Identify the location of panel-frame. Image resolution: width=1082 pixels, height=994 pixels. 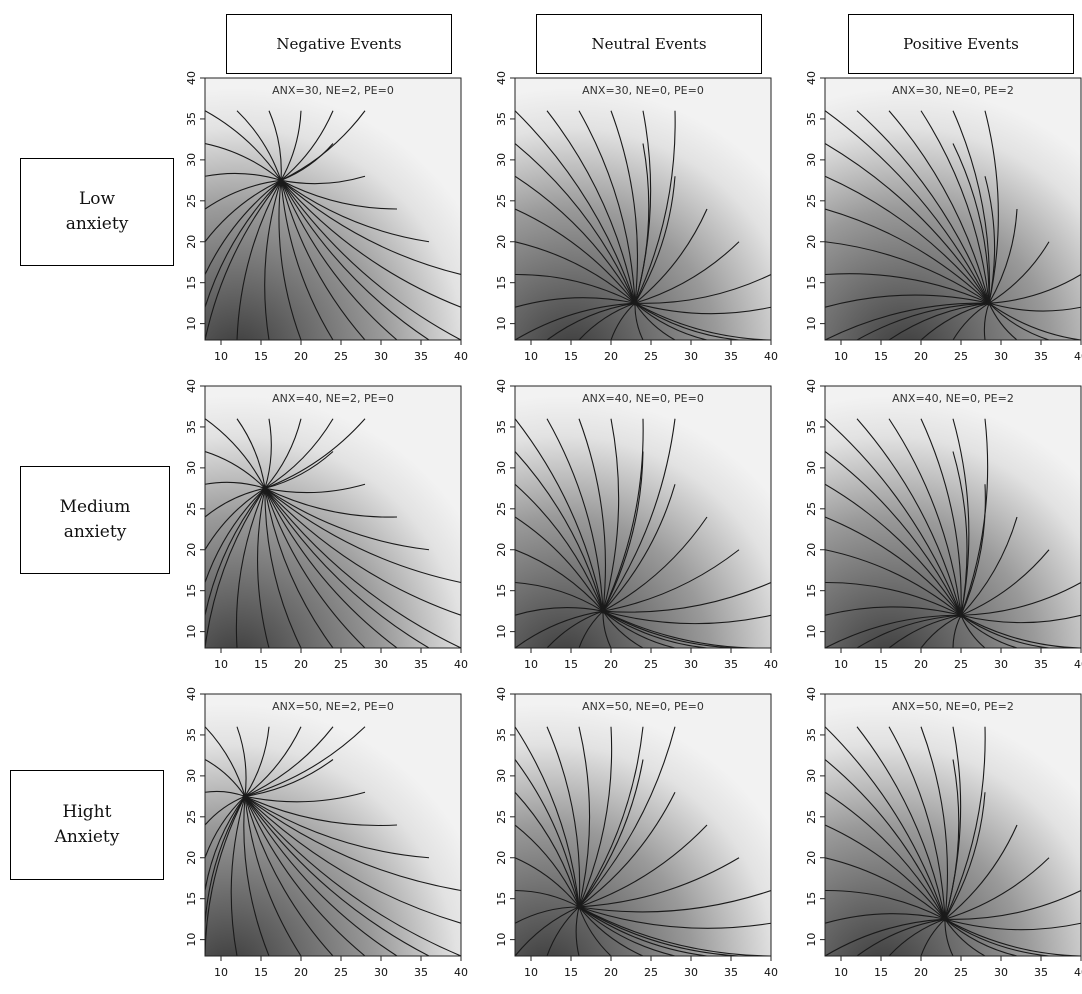
(953, 209).